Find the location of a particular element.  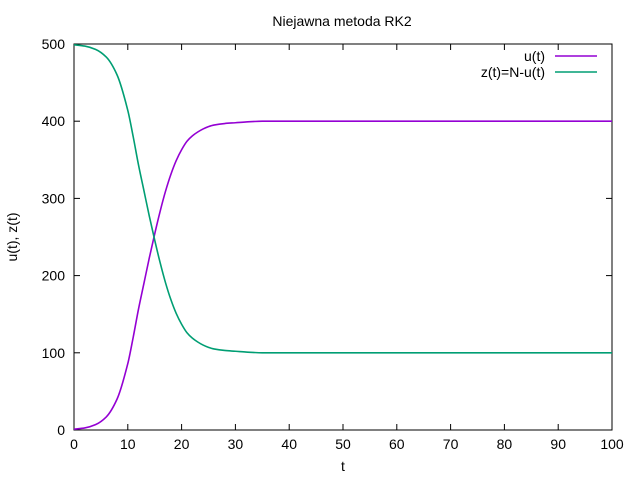

y-tick-label-4: 400 is located at coordinates (54, 121).